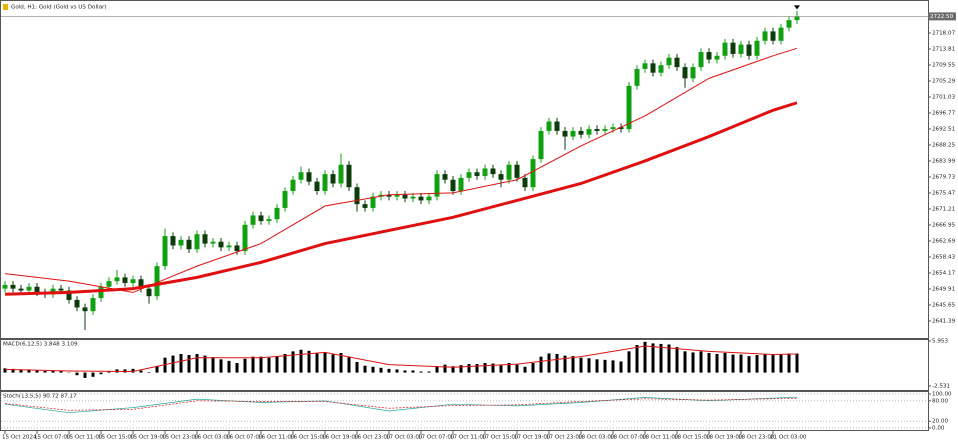  What do you see at coordinates (944, 289) in the screenshot?
I see `y-tick-label: 2649.91` at bounding box center [944, 289].